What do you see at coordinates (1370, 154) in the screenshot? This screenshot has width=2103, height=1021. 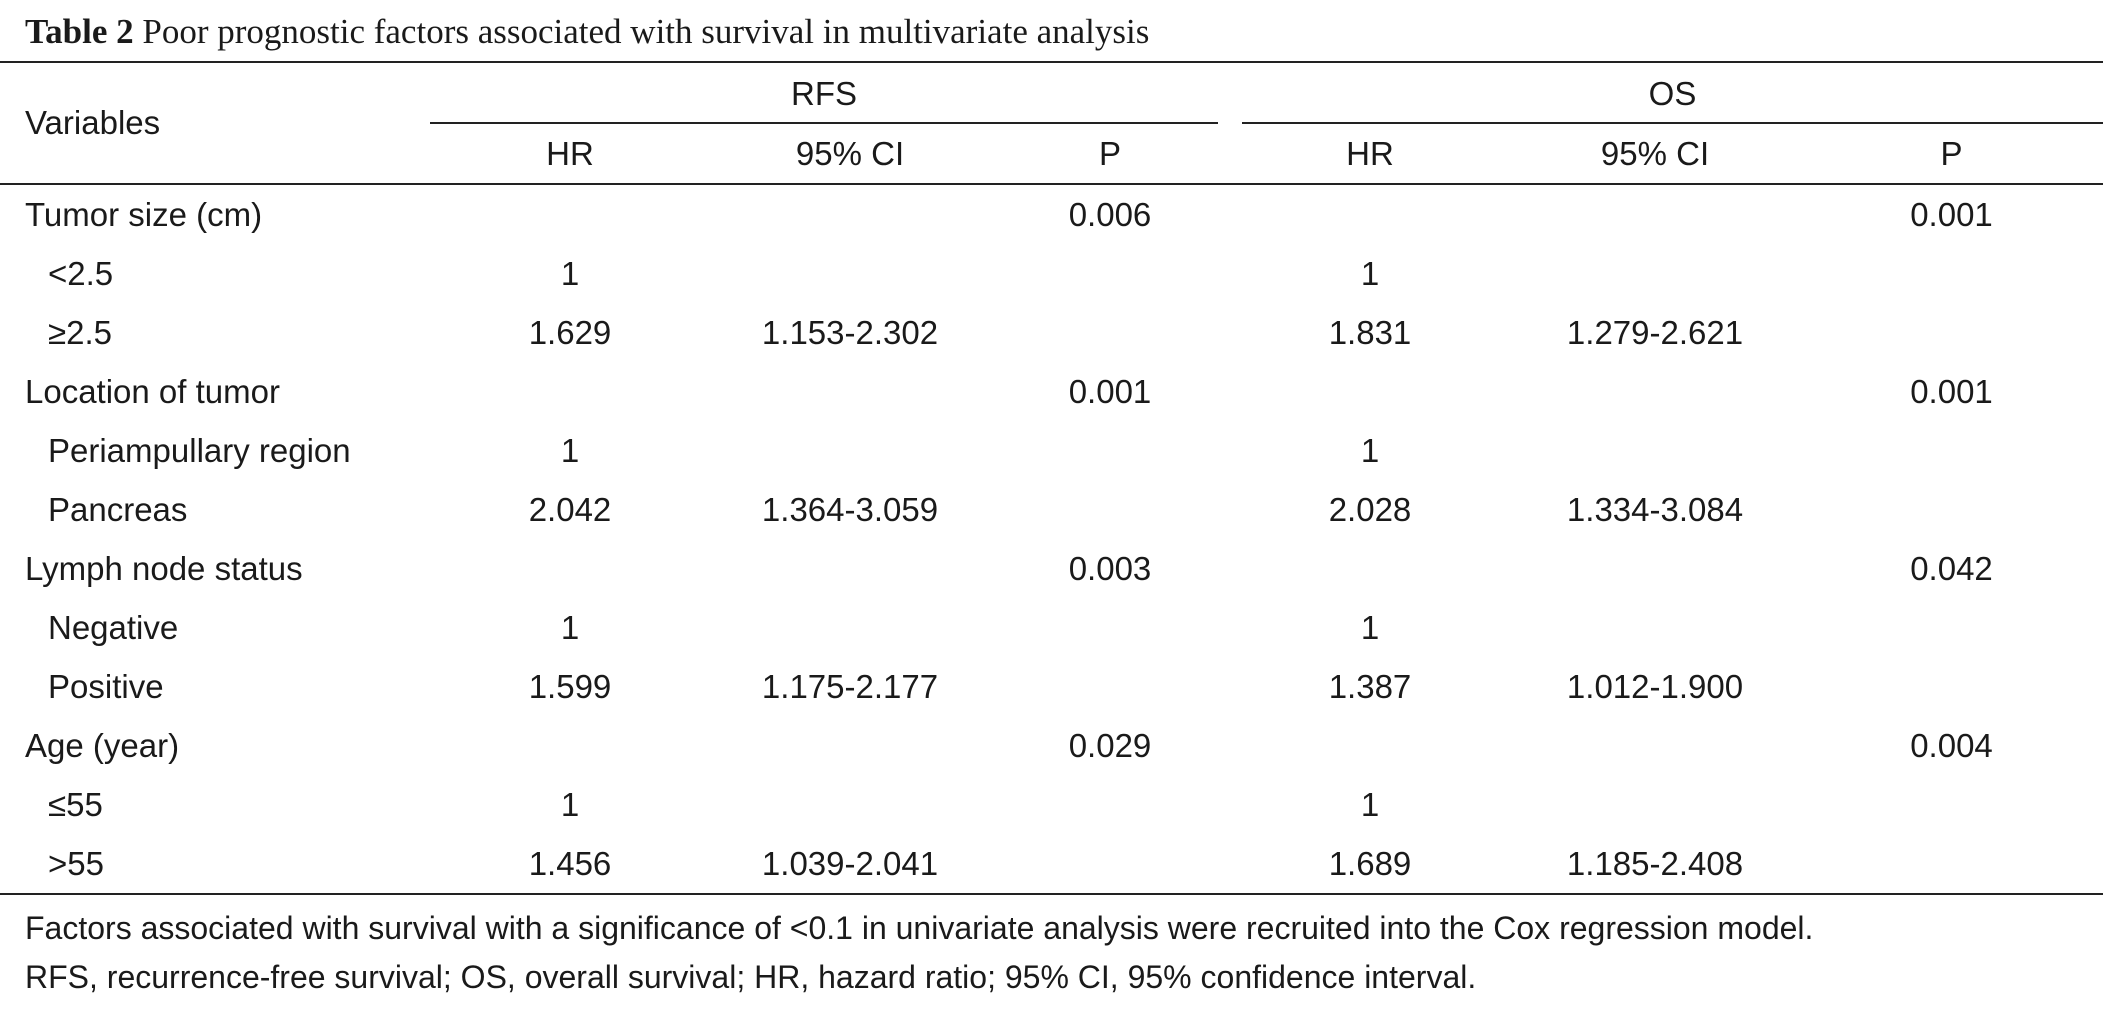 I see `header-os-hr: HR` at bounding box center [1370, 154].